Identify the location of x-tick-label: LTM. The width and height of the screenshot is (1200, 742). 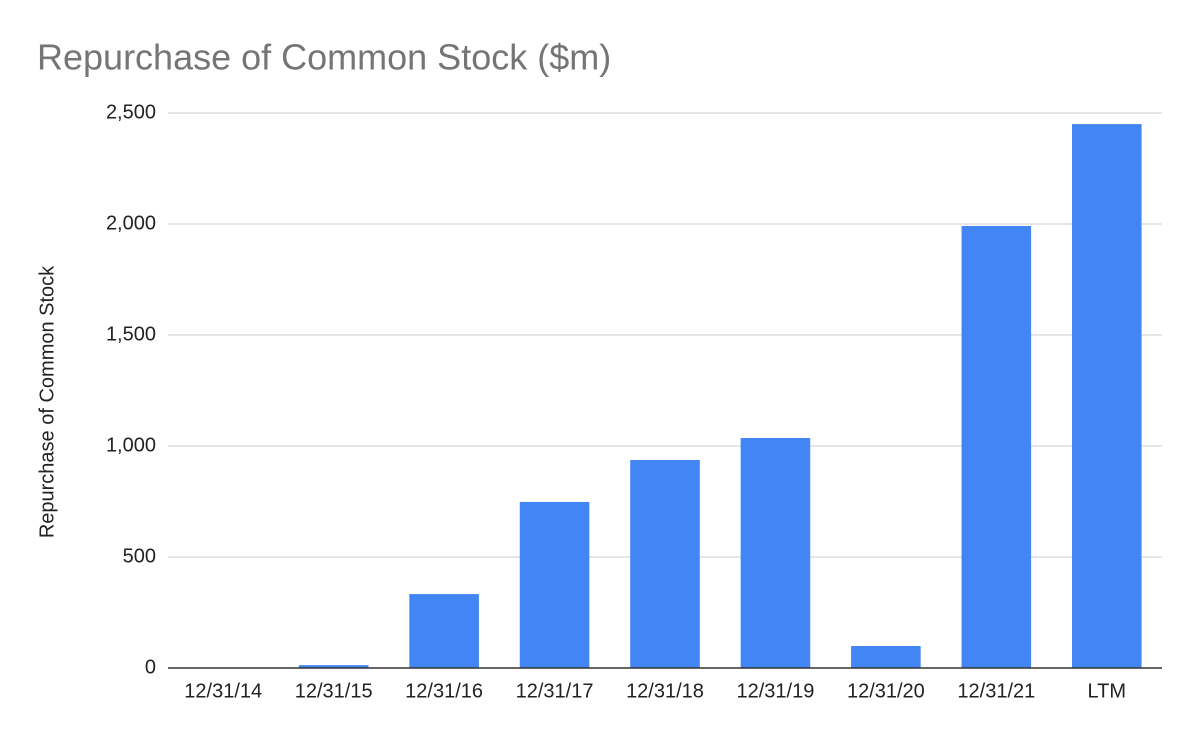
(1107, 691).